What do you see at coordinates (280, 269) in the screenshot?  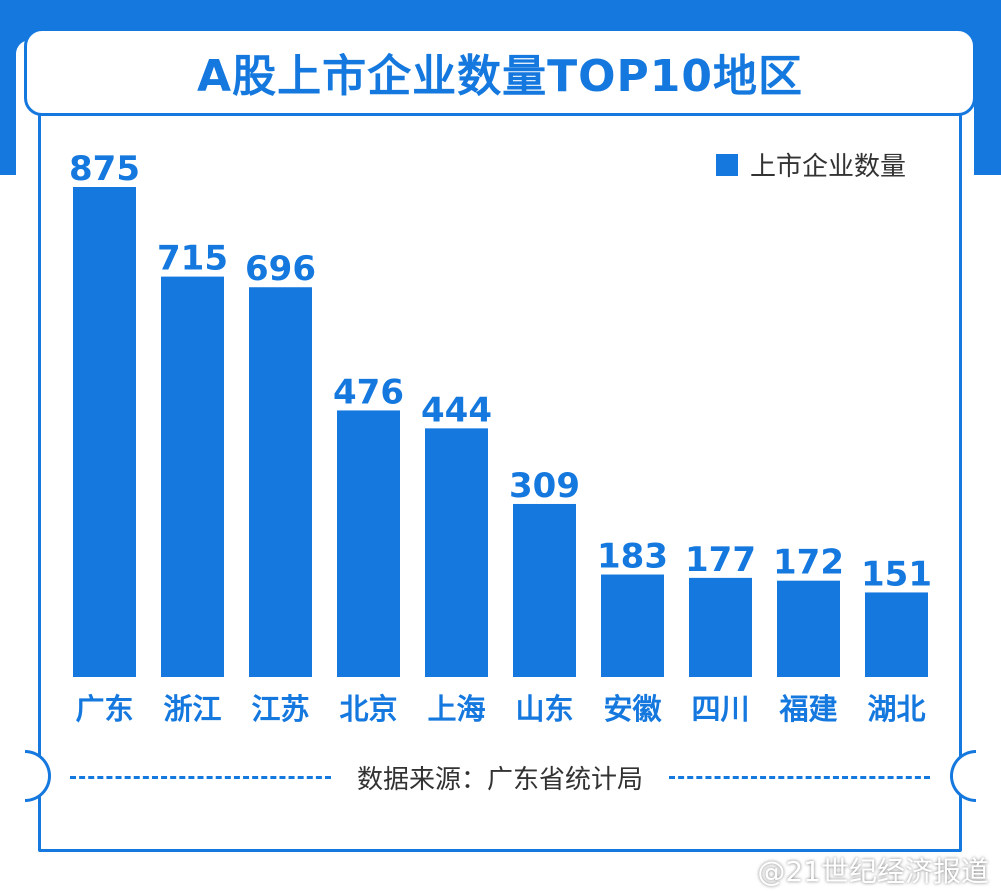 I see `value-label-2: 696` at bounding box center [280, 269].